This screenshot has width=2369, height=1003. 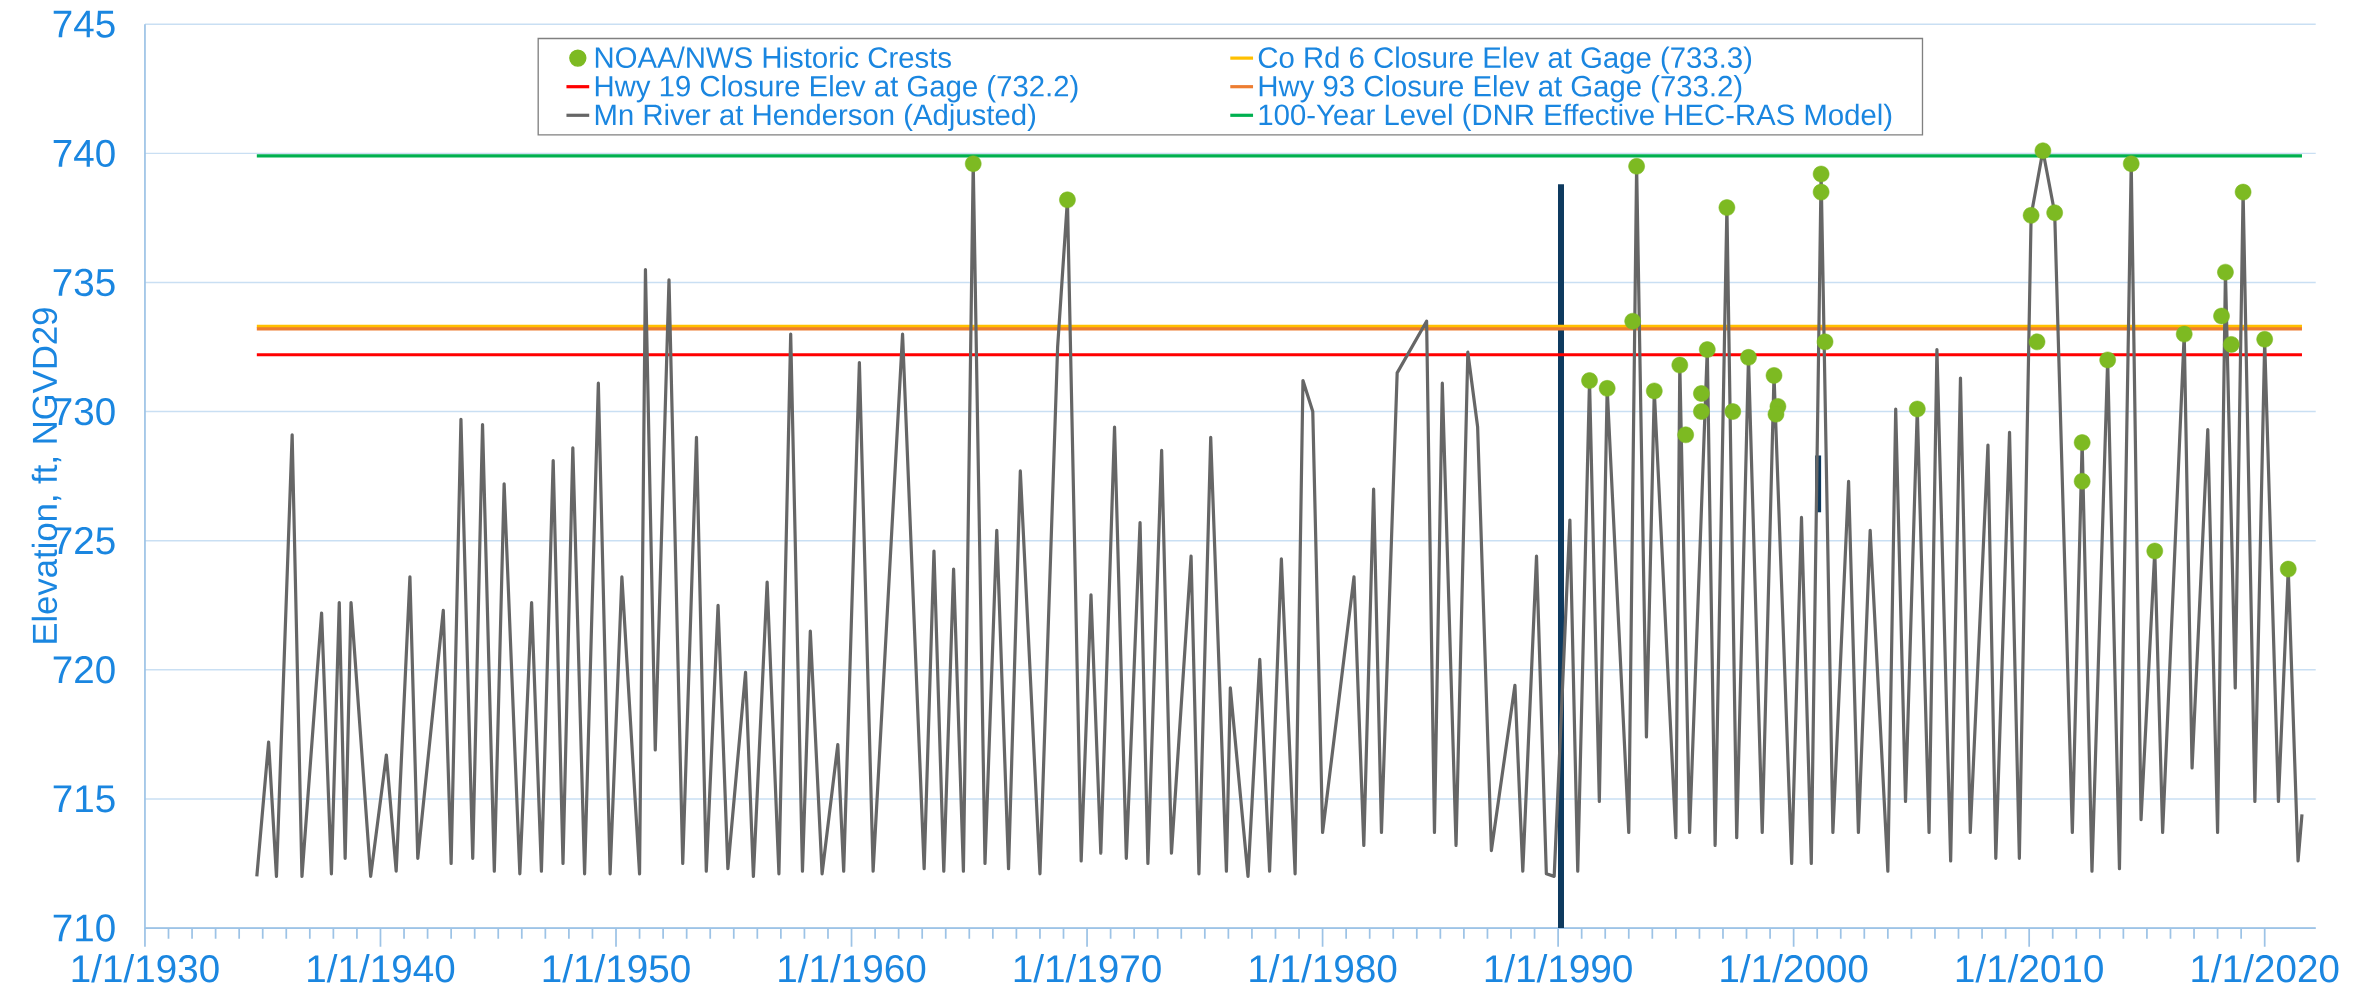 I want to click on legend-label: 100-Year Level (DNR Effective HEC-RAS Model), so click(x=1575, y=117).